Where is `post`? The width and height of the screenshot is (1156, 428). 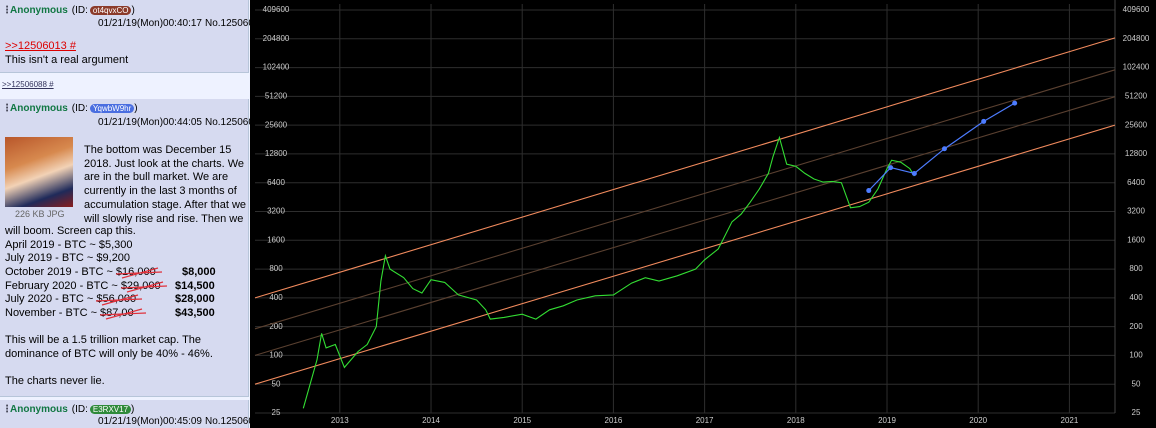 post is located at coordinates (124, 414).